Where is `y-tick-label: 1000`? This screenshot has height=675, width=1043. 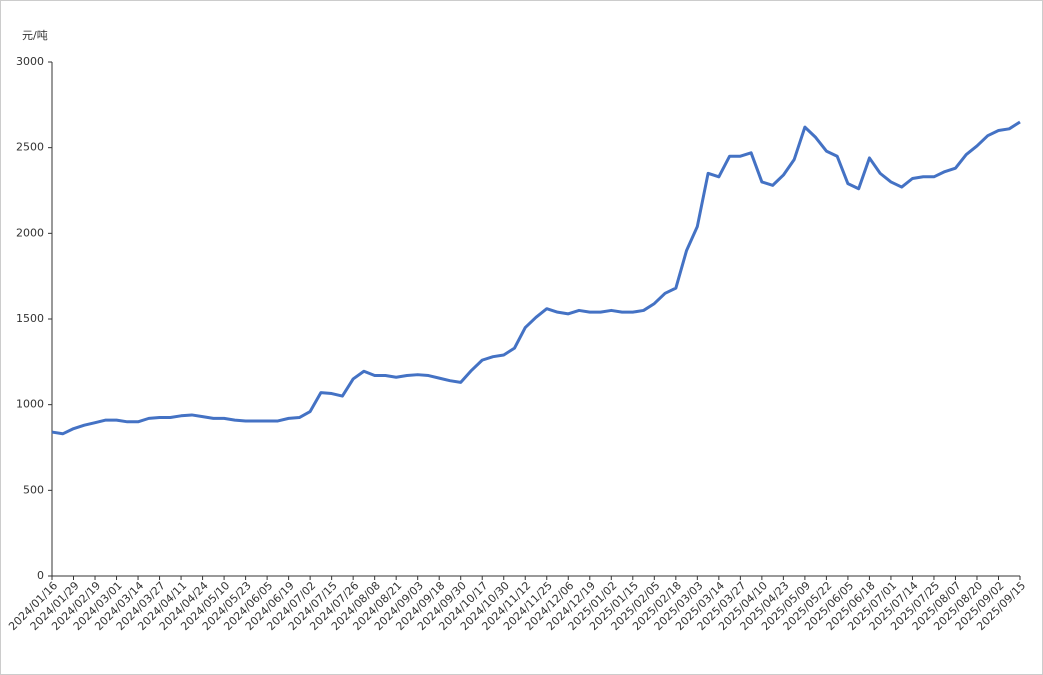 y-tick-label: 1000 is located at coordinates (30, 404).